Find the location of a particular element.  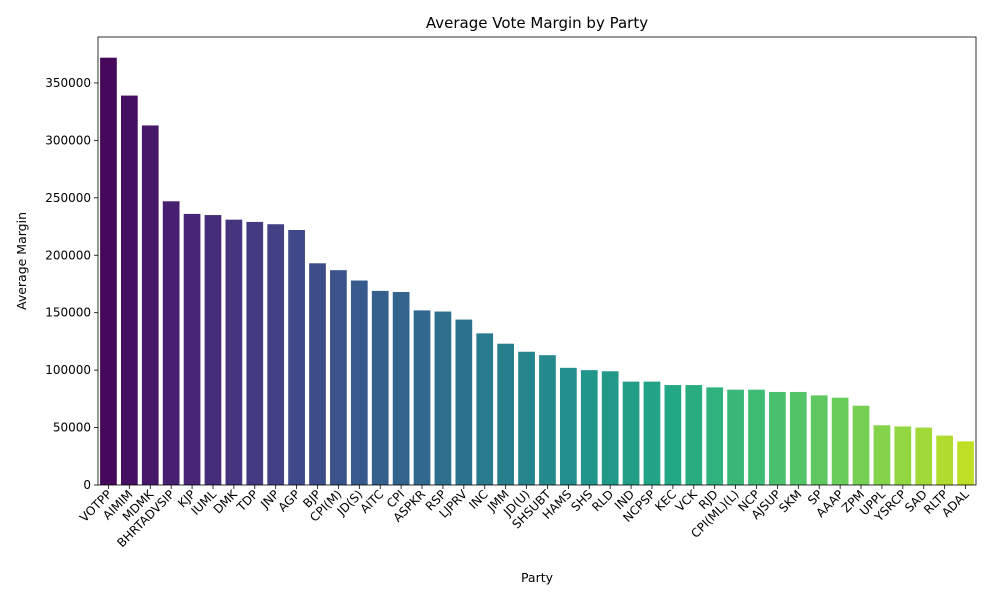

x-tick-label: TDP is located at coordinates (246, 500).